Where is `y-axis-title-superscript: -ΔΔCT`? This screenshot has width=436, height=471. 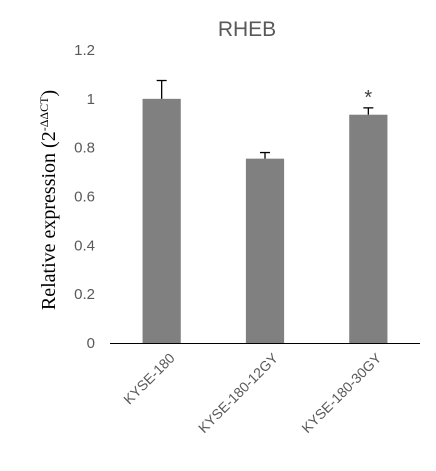
y-axis-title-superscript: -ΔΔCT is located at coordinates (44, 113).